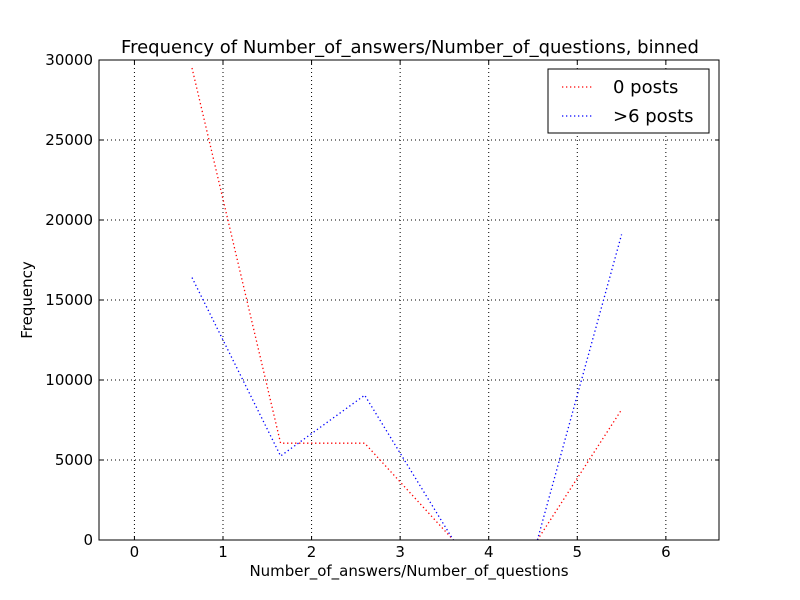 The image size is (800, 600). I want to click on legend-label: 0 posts, so click(645, 87).